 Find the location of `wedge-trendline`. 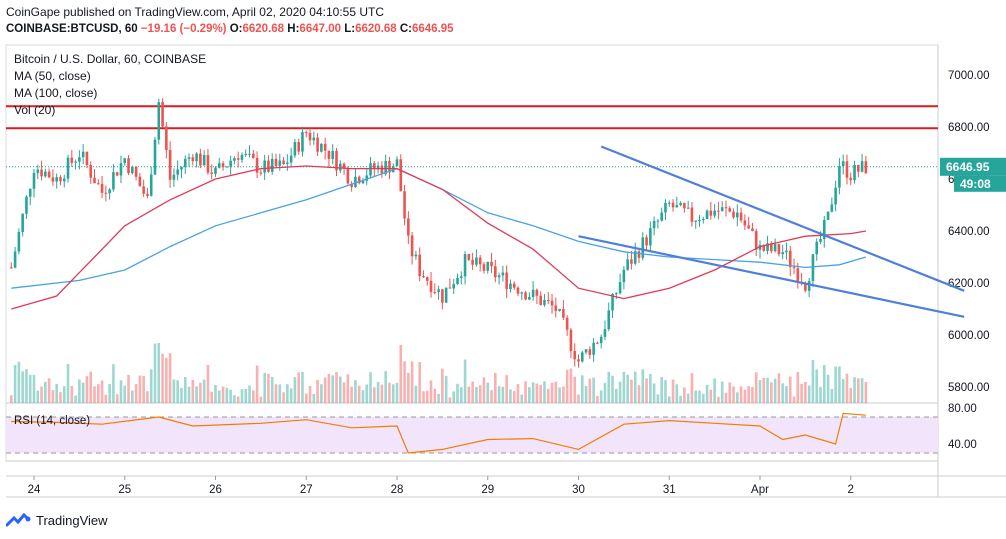

wedge-trendline is located at coordinates (771, 276).